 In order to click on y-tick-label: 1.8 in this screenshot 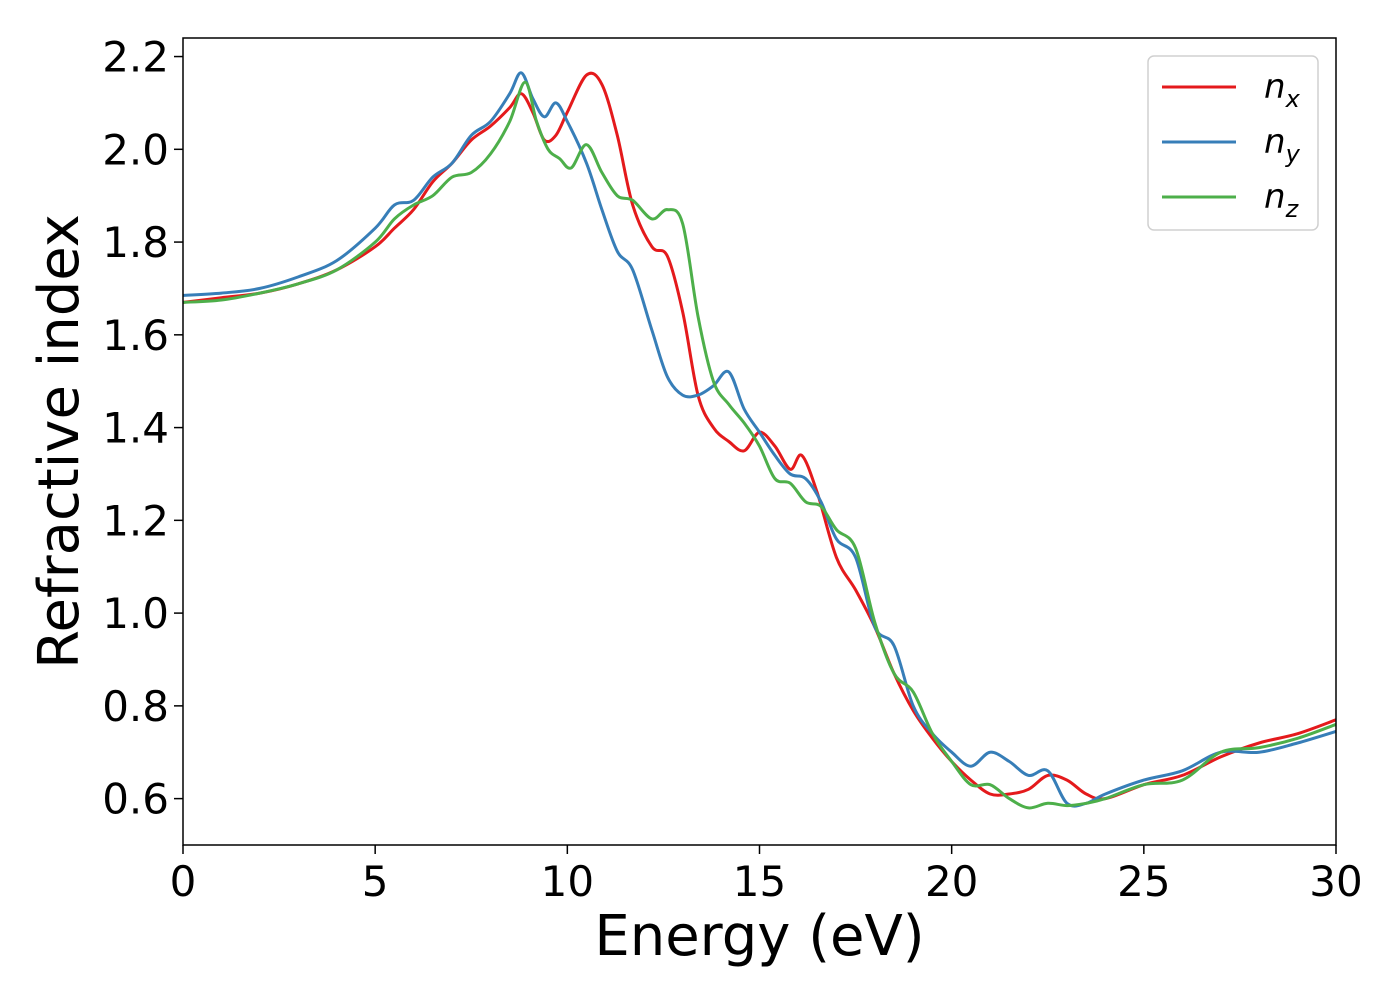, I will do `click(135, 242)`.